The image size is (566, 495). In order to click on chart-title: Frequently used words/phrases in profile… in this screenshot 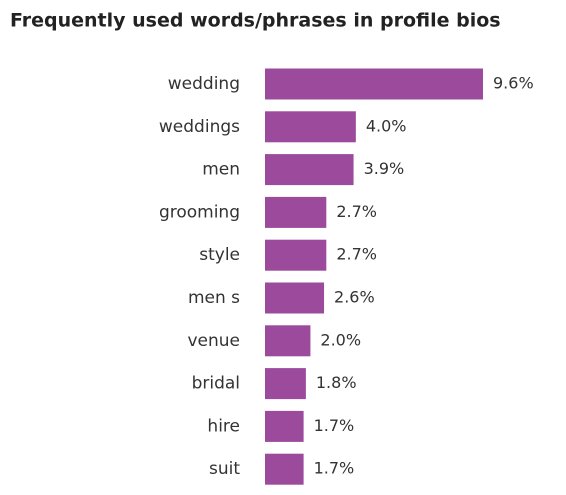, I will do `click(255, 21)`.